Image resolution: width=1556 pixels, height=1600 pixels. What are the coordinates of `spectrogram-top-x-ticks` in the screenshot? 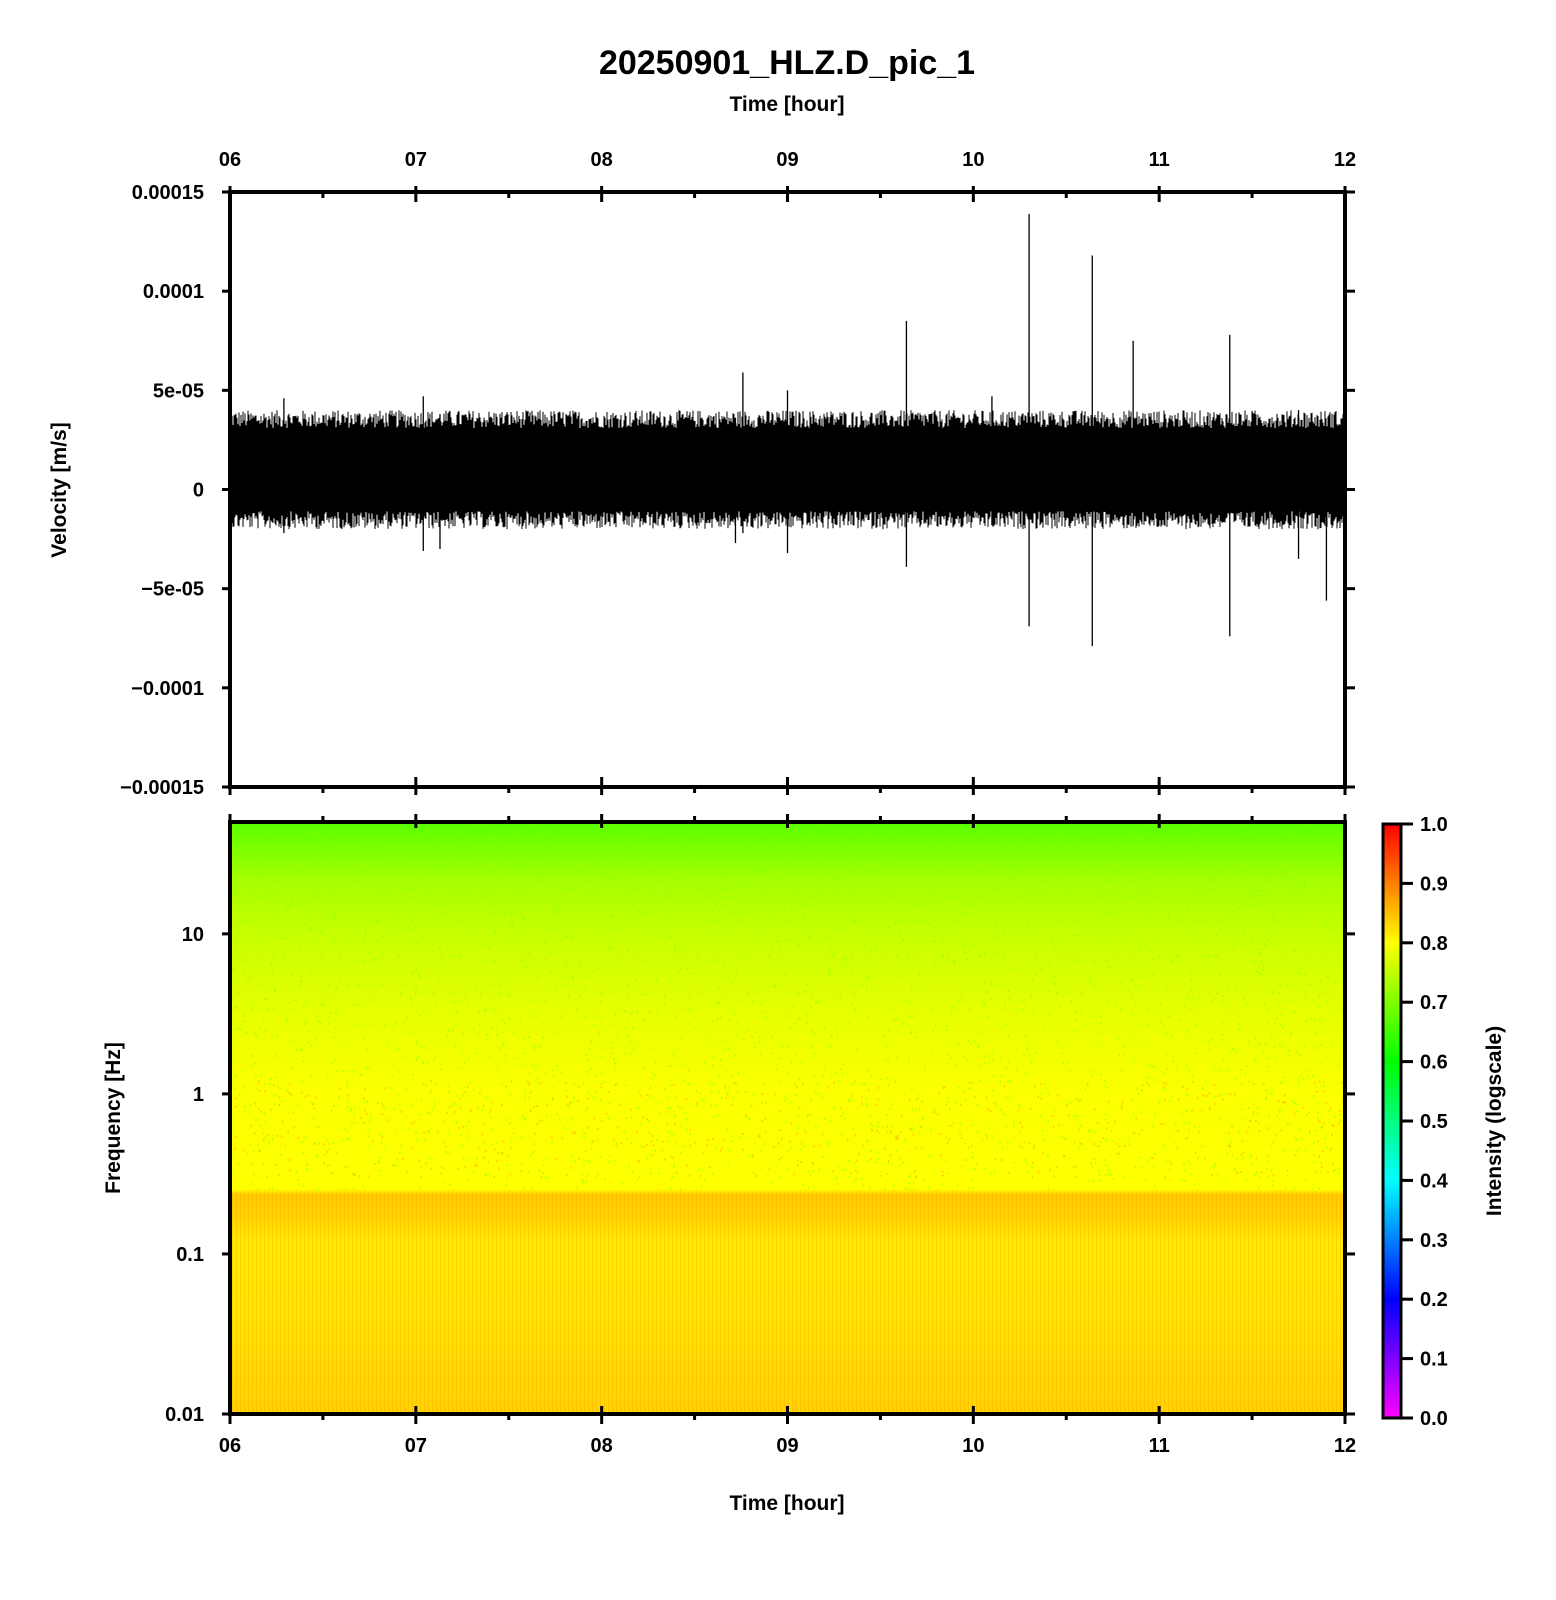 It's located at (787, 821).